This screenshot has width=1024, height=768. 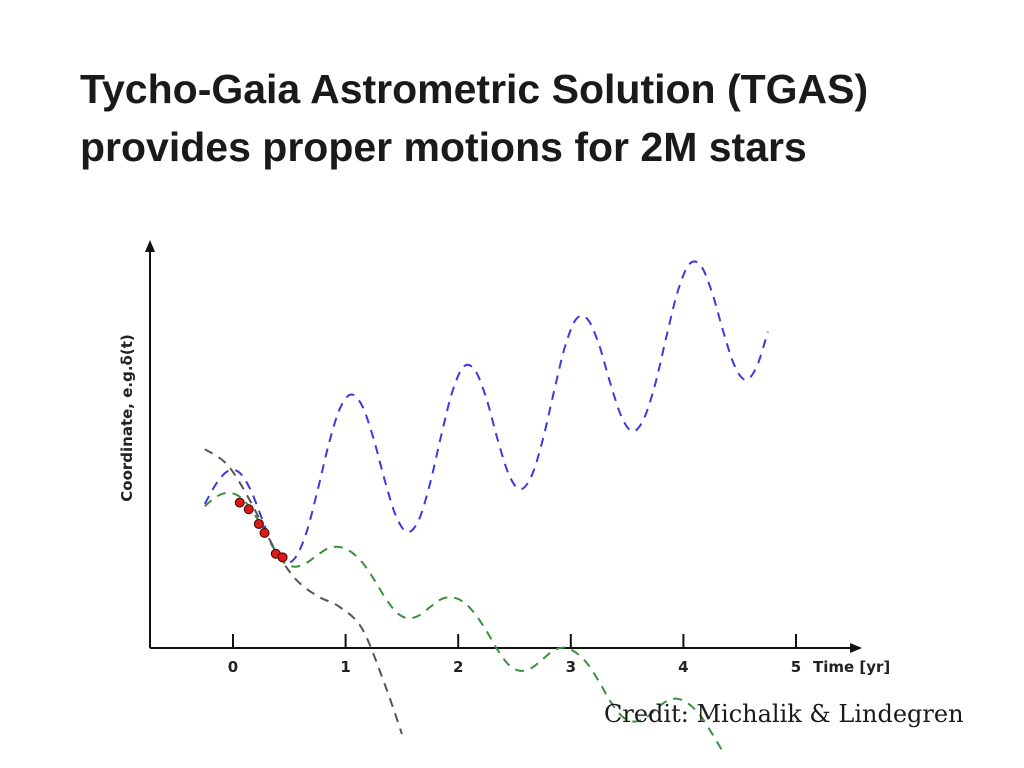 I want to click on y-axis-label: Coordinate, e.g.δ(t), so click(x=127, y=417).